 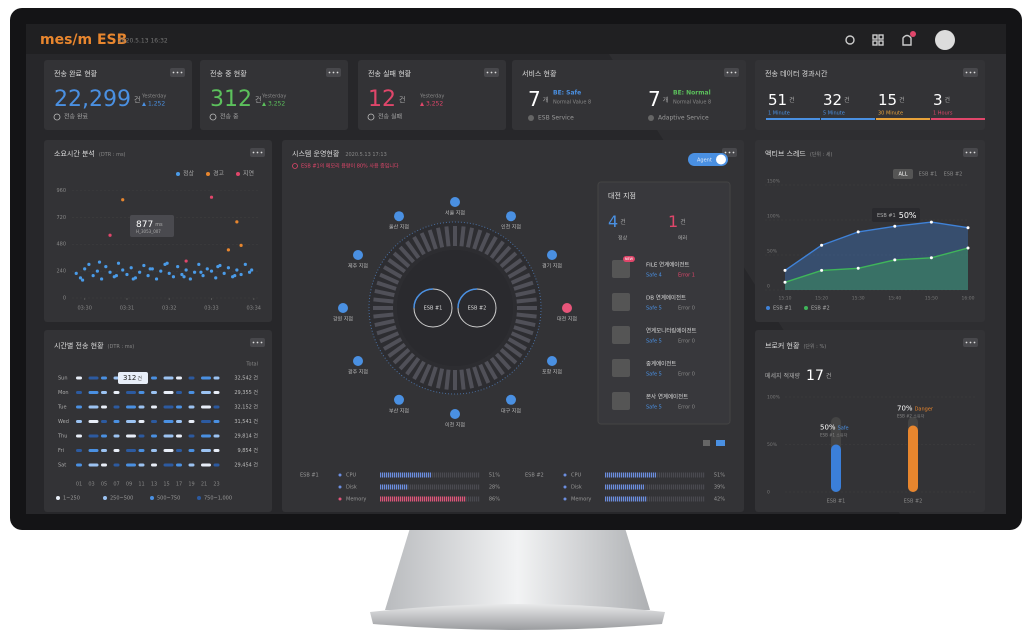 What do you see at coordinates (63, 422) in the screenshot?
I see `day-label: Wed` at bounding box center [63, 422].